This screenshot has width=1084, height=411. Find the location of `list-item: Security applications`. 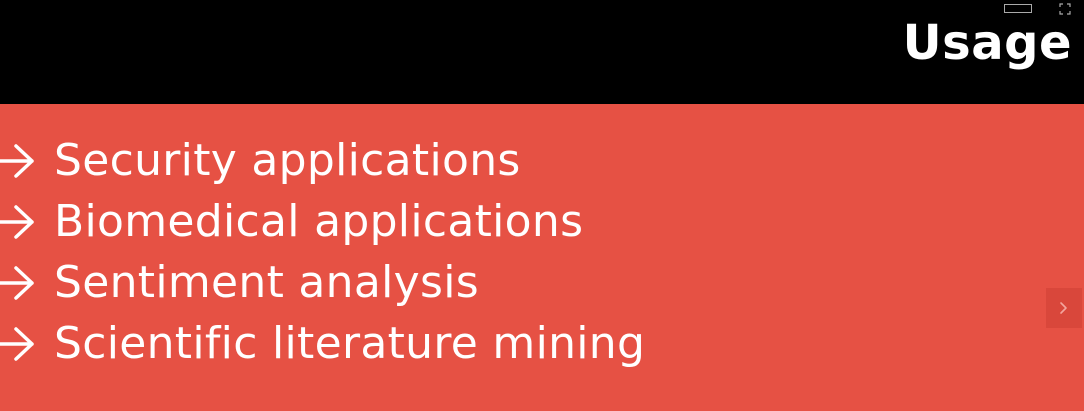

list-item: Security applications is located at coordinates (322, 160).